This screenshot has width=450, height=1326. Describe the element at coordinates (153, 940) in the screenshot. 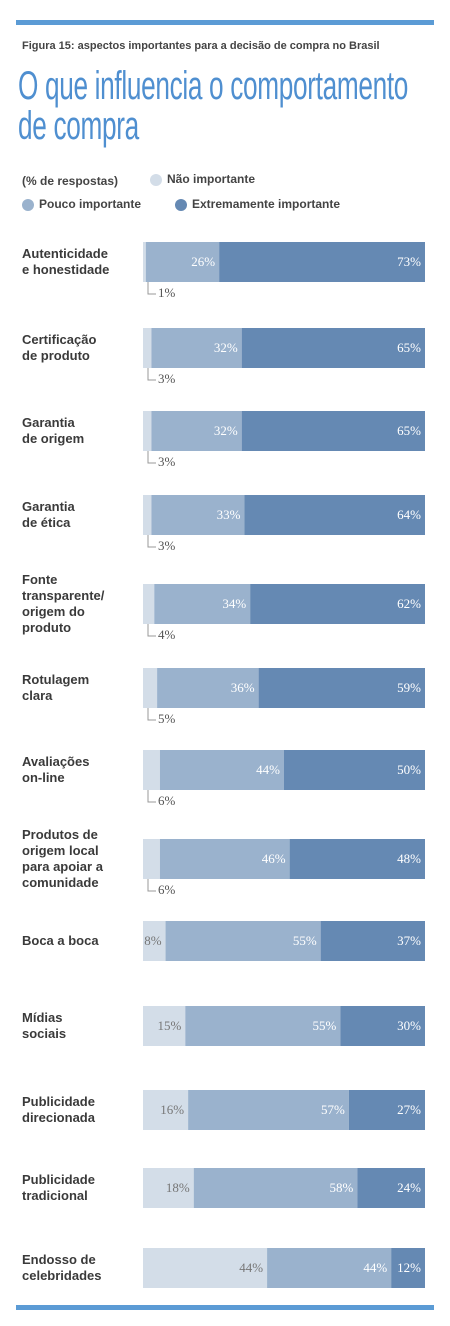

I see `value-label: 8%` at that location.